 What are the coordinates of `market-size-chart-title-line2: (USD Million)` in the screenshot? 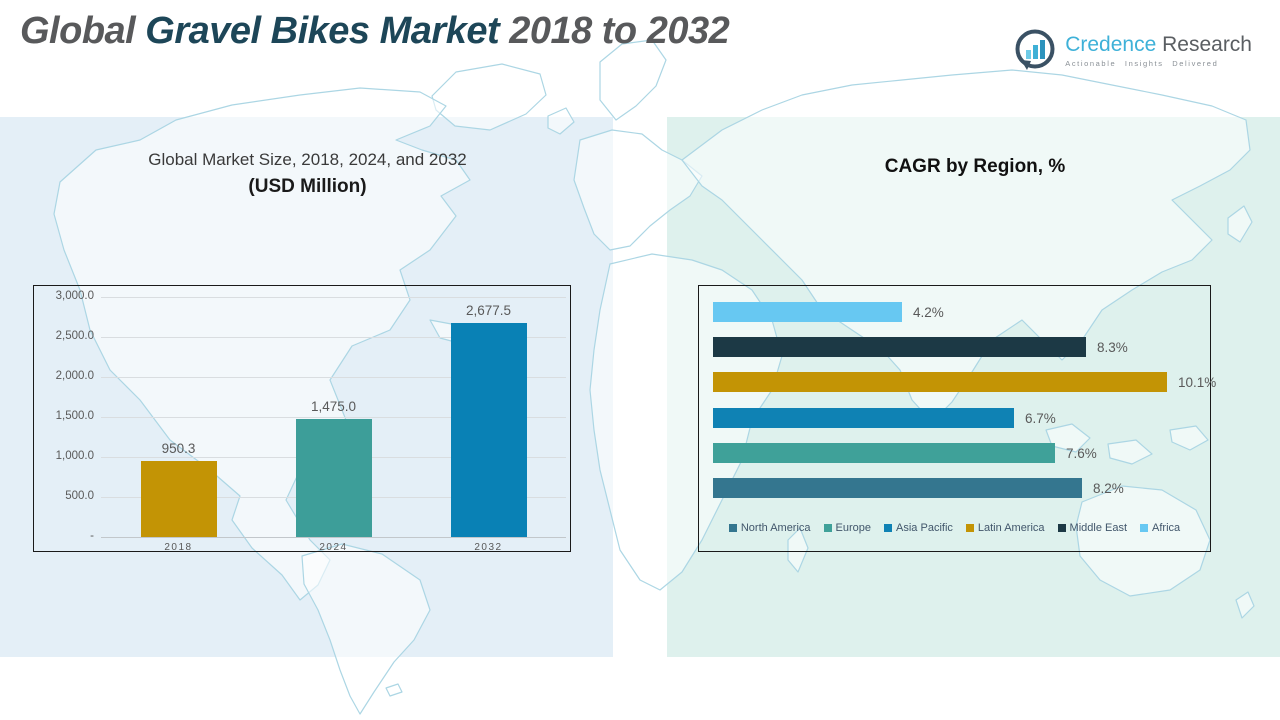 It's located at (307, 186).